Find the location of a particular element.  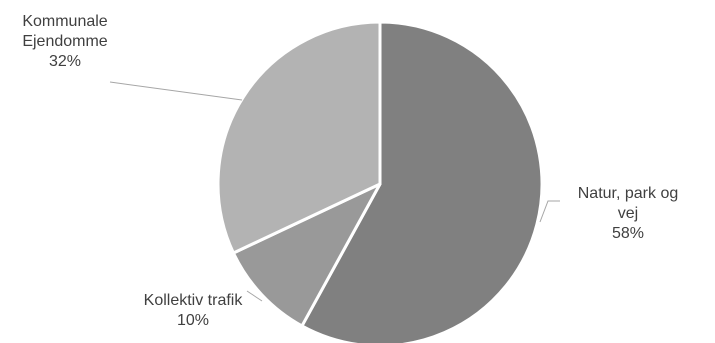

category-label-kollektiv-trafik: Kollektiv trafik is located at coordinates (194, 300).